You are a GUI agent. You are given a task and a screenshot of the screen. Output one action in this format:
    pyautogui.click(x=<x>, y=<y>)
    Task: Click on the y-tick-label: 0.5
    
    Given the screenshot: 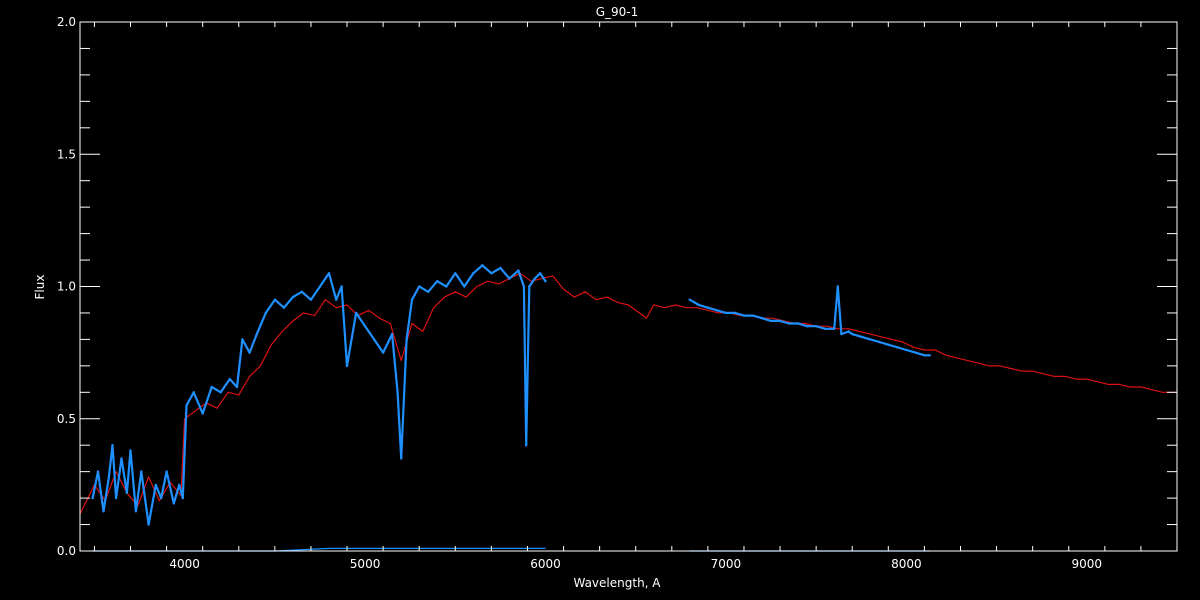 What is the action you would take?
    pyautogui.click(x=66, y=419)
    